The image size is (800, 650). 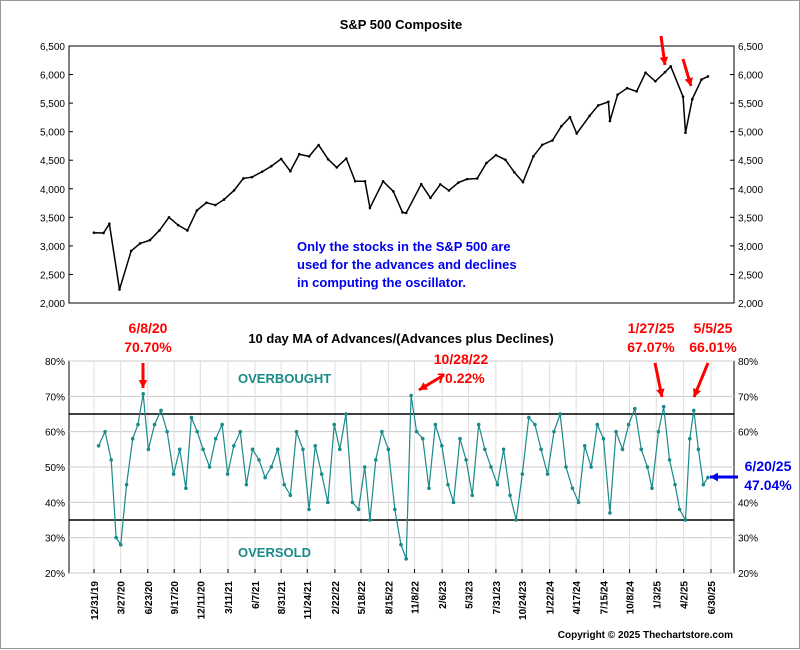 What do you see at coordinates (308, 600) in the screenshot?
I see `x-tick-label: 11/24/21` at bounding box center [308, 600].